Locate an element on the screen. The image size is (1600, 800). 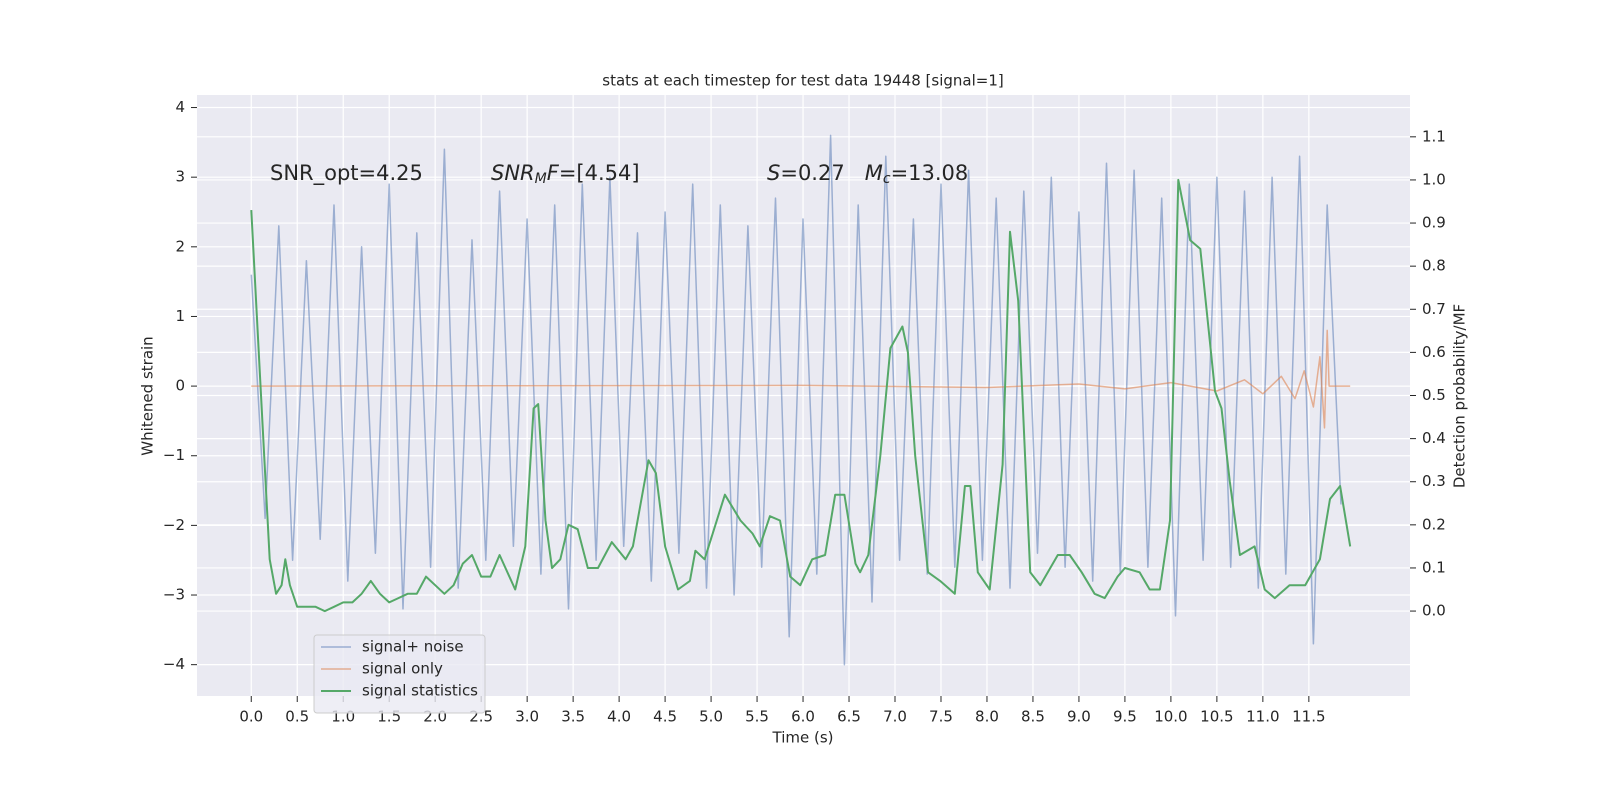
y-tick-label: 4 is located at coordinates (180, 107).